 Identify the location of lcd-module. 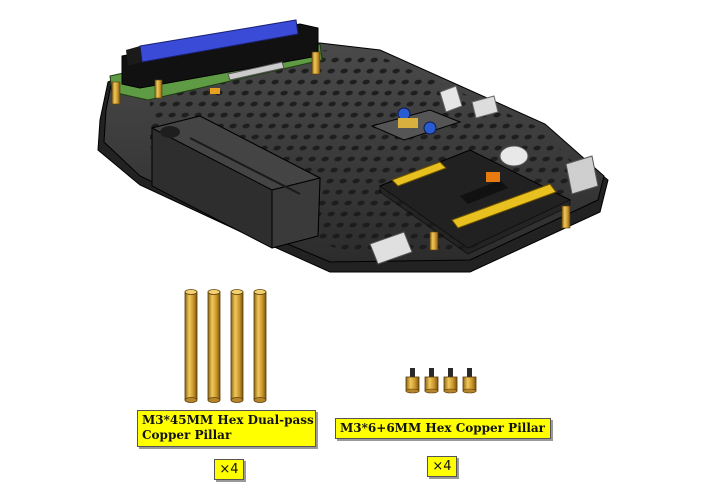
(216, 60).